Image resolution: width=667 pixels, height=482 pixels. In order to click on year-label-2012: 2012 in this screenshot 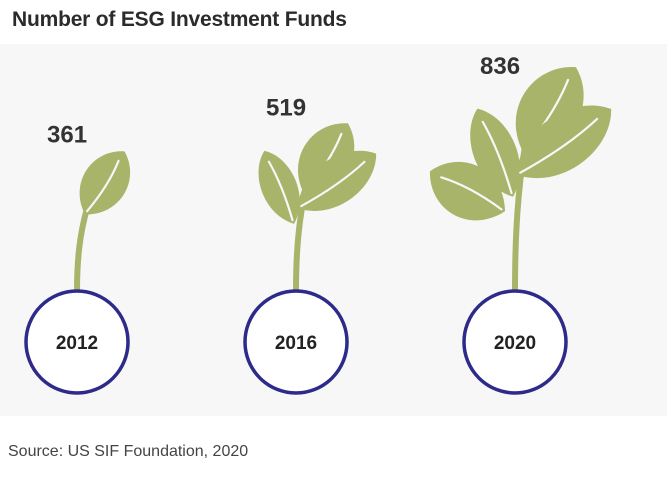, I will do `click(77, 343)`.